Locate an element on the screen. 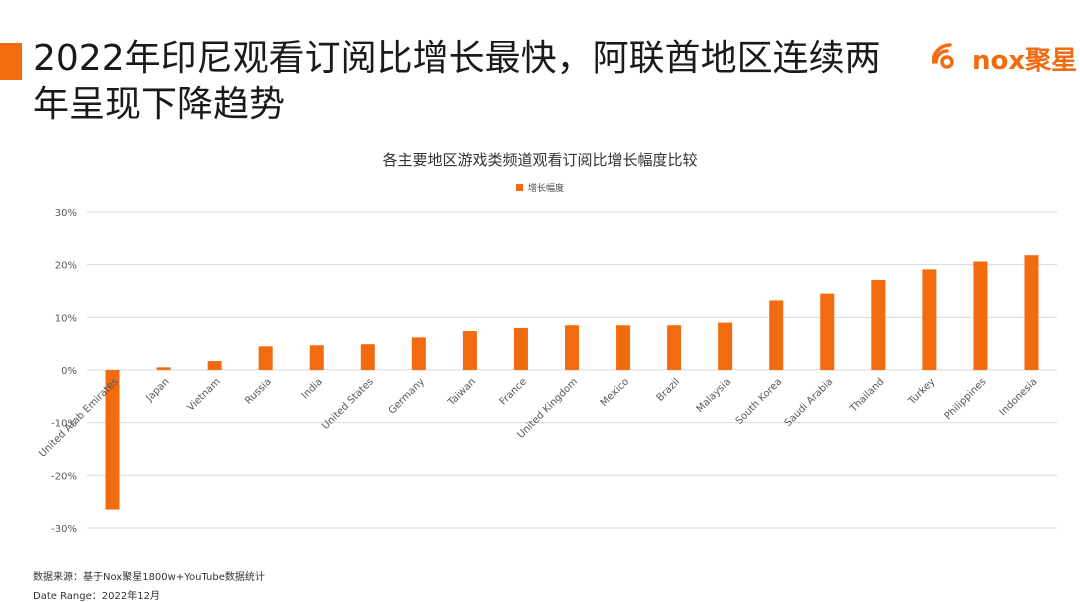  x-category-label: Russia is located at coordinates (258, 391).